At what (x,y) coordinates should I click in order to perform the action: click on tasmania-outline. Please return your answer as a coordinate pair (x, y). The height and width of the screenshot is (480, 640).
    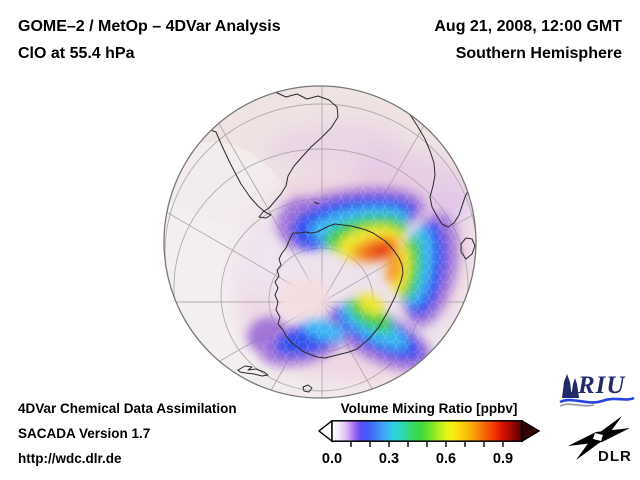
    Looking at the image, I should click on (307, 388).